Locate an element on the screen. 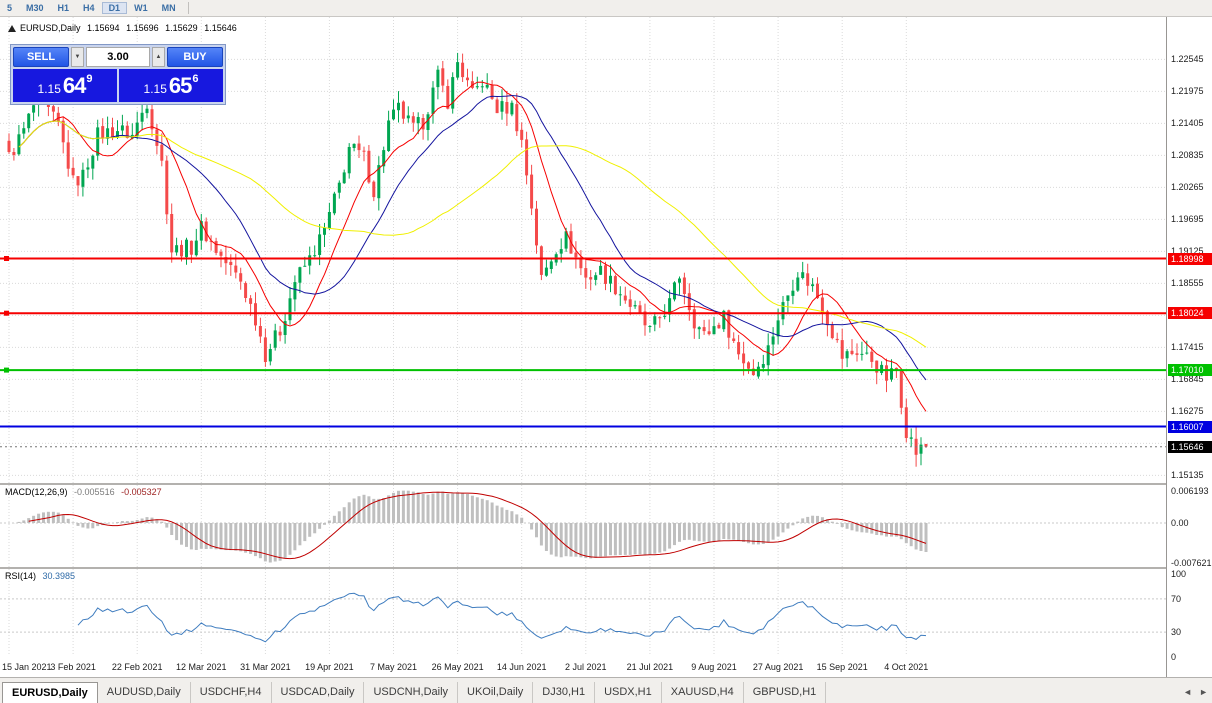 The image size is (1212, 703). level-price-tag: 1.18998 is located at coordinates (1190, 258).